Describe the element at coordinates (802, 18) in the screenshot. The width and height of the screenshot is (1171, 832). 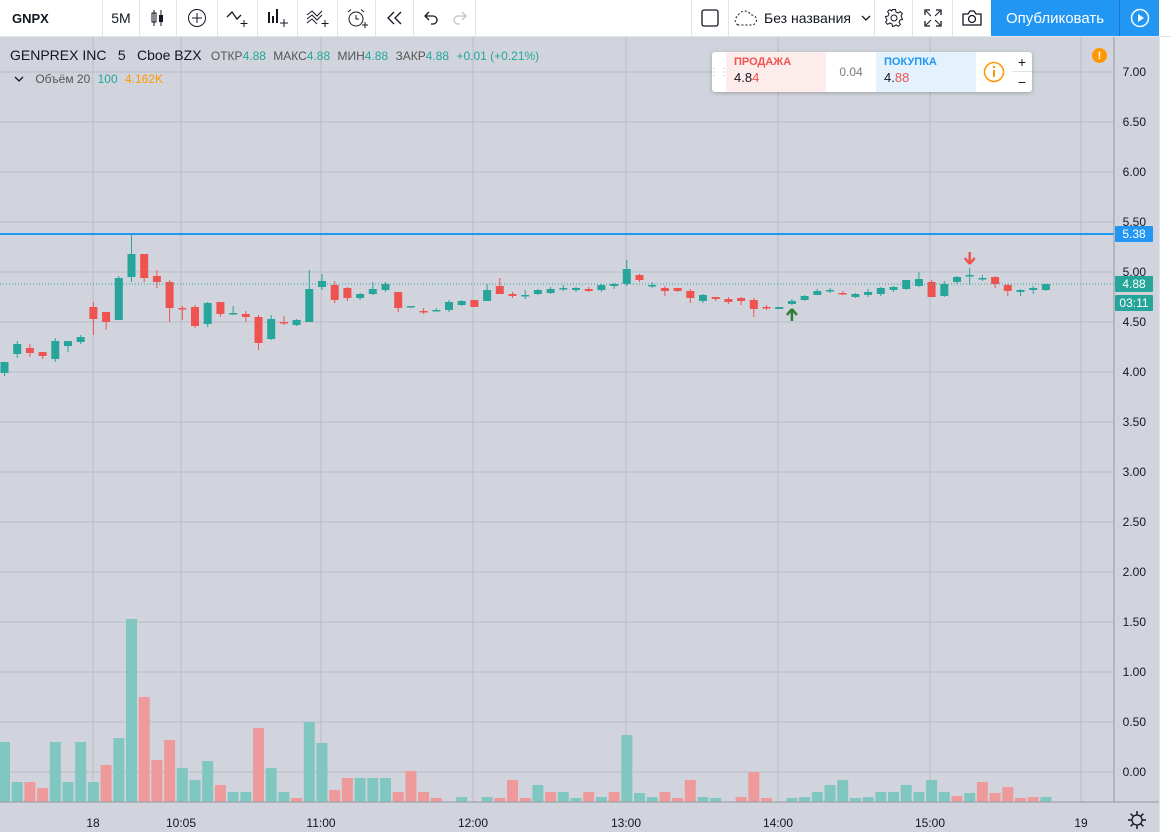
I see `layout-menu-button: Без названия` at that location.